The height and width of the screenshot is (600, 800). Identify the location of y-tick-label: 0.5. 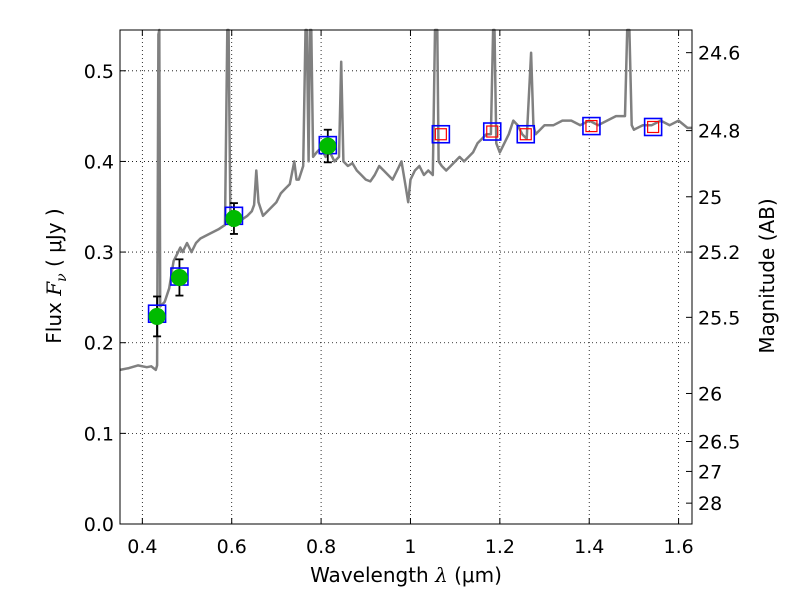
(99, 72).